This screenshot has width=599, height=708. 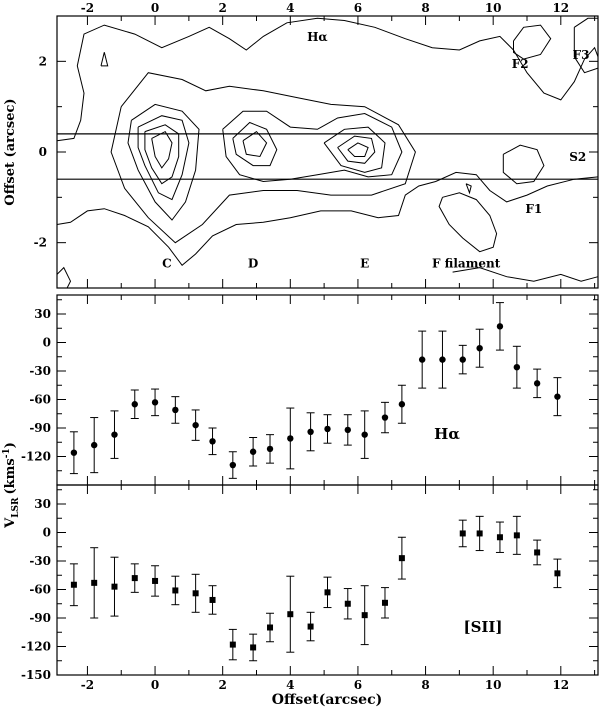 I want to click on velocity-label-subscript: LSR, so click(x=16, y=507).